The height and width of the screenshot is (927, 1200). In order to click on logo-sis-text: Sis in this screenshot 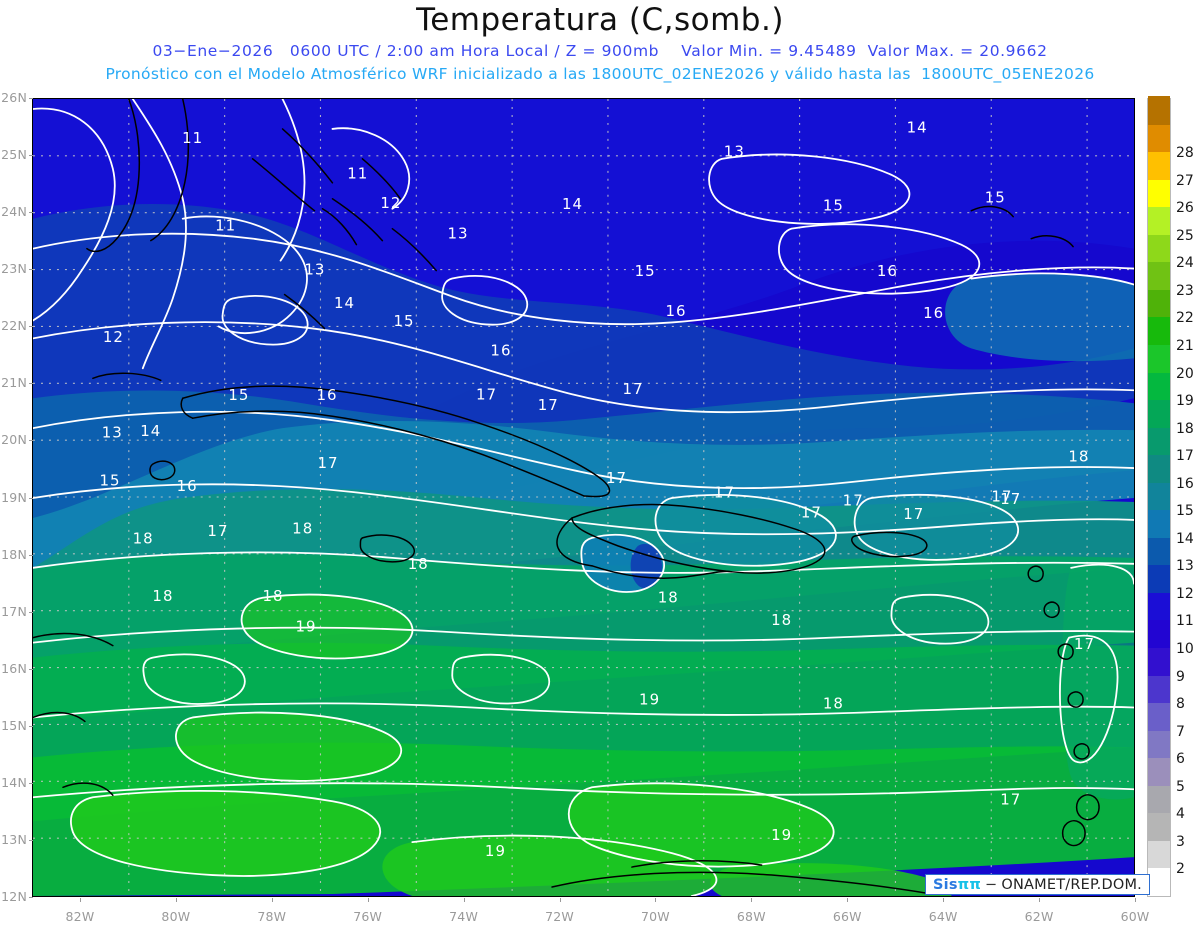, I will do `click(945, 884)`.